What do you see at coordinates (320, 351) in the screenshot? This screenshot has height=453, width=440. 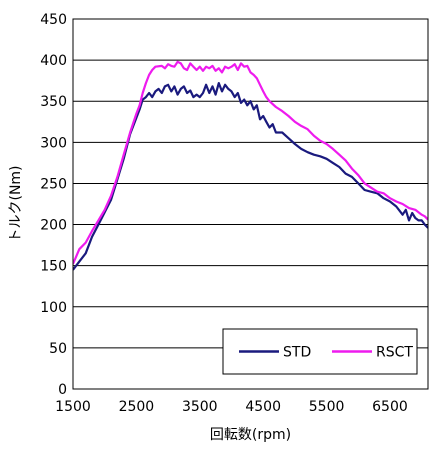 I see `legend: STD RSCT` at bounding box center [320, 351].